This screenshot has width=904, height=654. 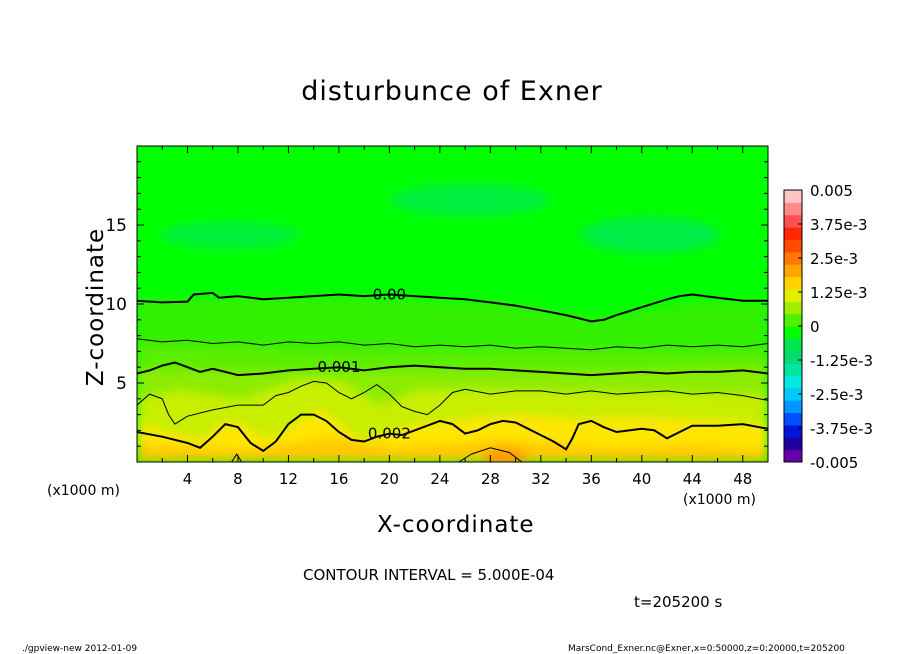 What do you see at coordinates (288, 479) in the screenshot?
I see `x-tick-label: 12` at bounding box center [288, 479].